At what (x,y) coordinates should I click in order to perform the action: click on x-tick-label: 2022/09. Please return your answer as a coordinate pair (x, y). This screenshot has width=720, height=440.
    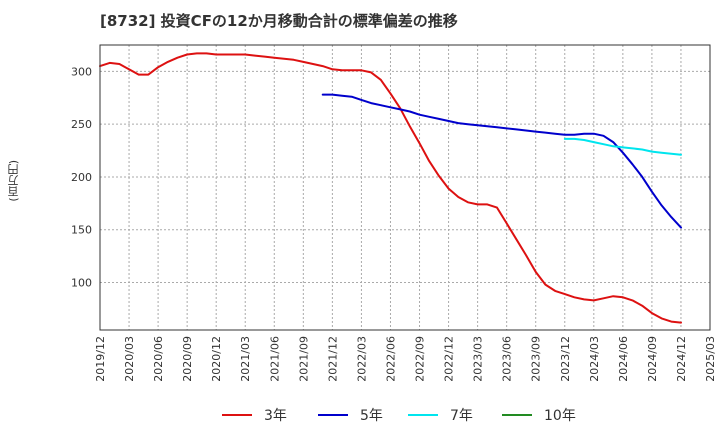
    Looking at the image, I should click on (420, 359).